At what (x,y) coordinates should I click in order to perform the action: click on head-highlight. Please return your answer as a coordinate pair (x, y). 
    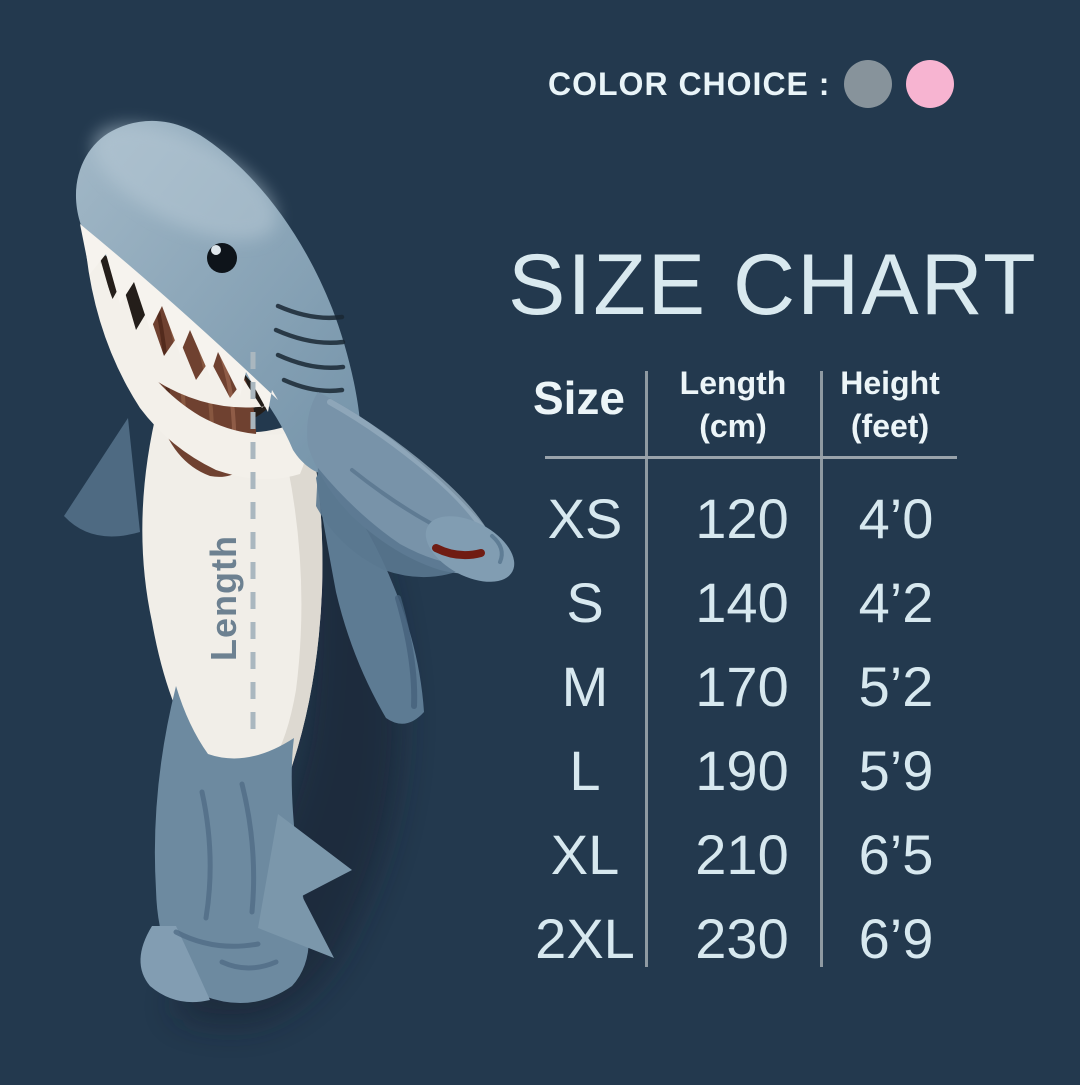
    Looking at the image, I should click on (185, 182).